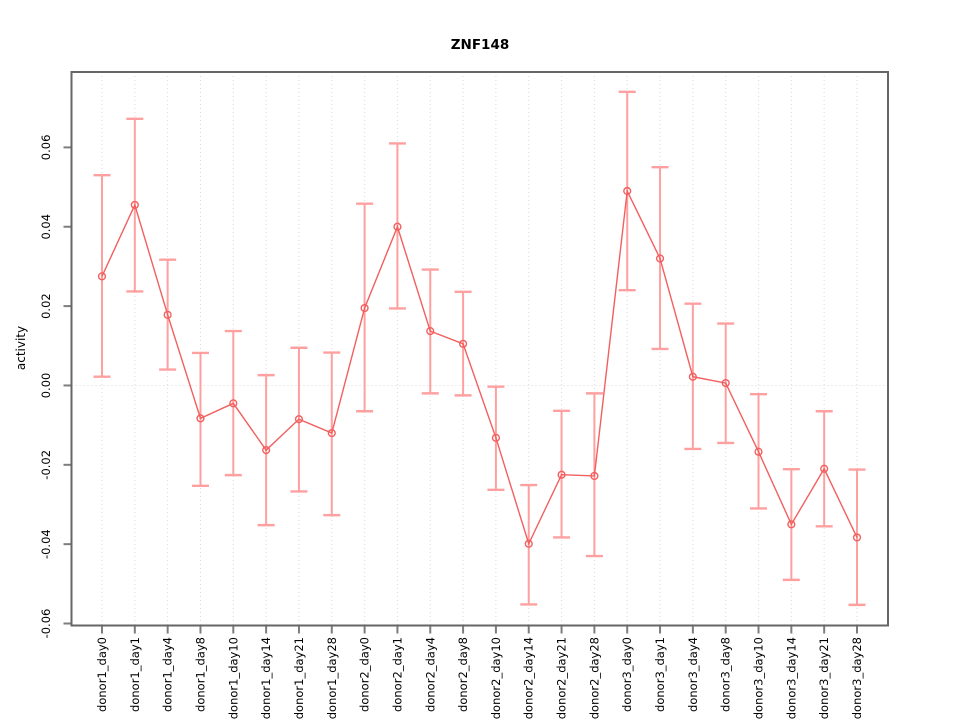  Describe the element at coordinates (168, 674) in the screenshot. I see `x-tick-label: donor1_day4` at that location.